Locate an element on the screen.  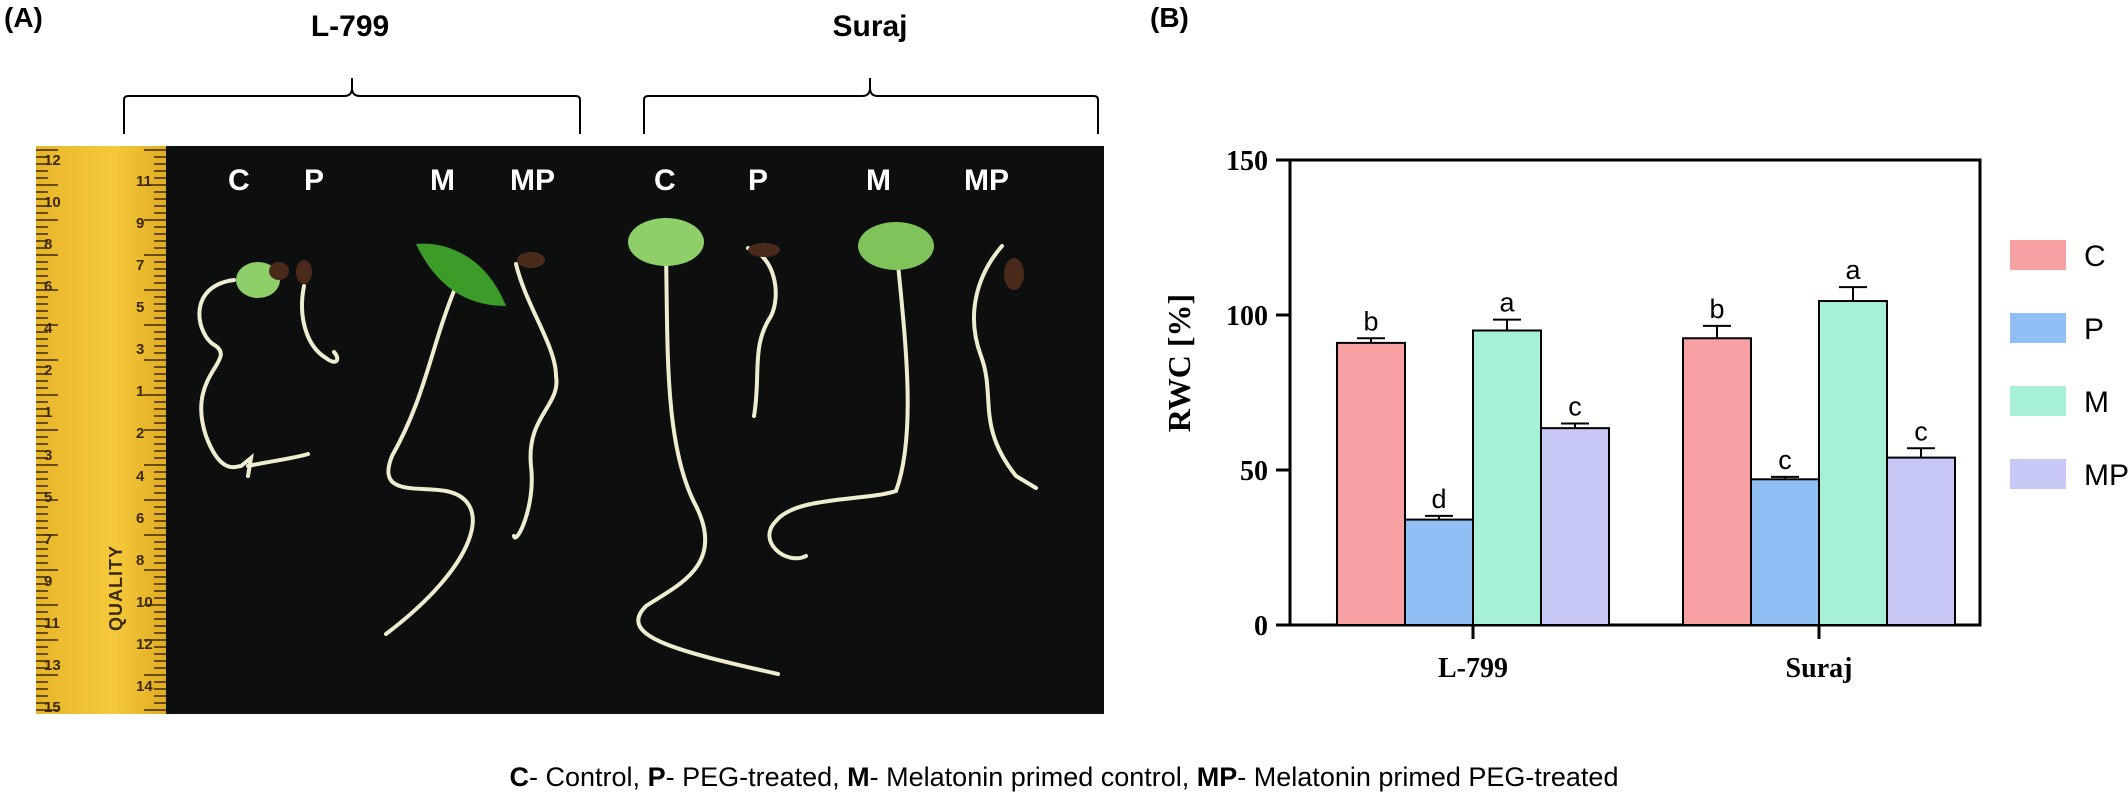
seedling-l799-c is located at coordinates (253, 378).